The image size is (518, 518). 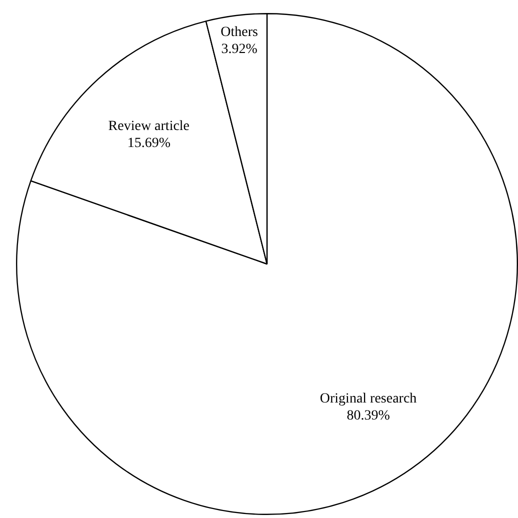 What do you see at coordinates (239, 50) in the screenshot?
I see `data-label: 3.92%` at bounding box center [239, 50].